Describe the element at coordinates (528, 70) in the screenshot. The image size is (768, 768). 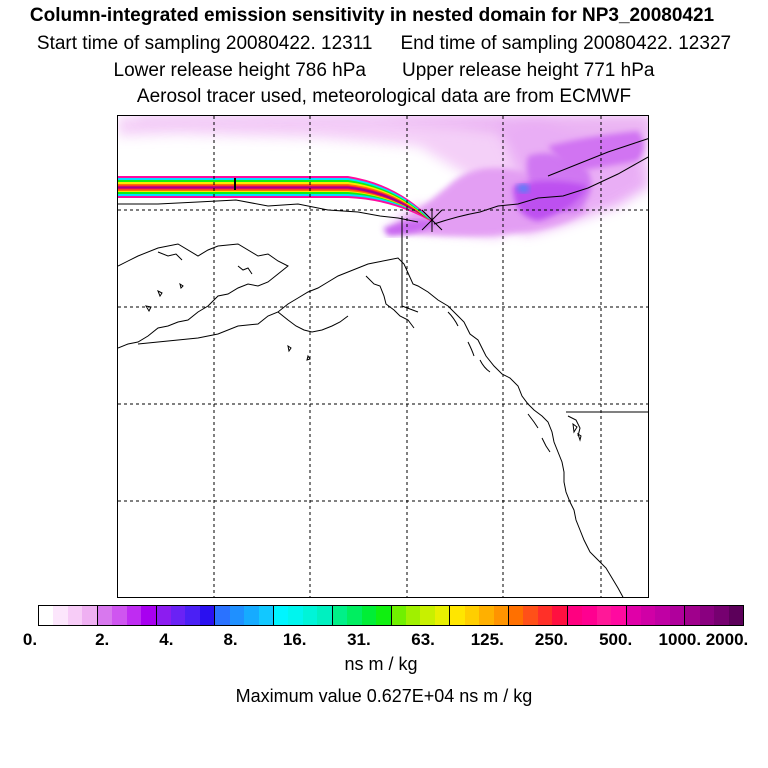
I see `upper-release-height: Upper release height 771 hPa` at that location.